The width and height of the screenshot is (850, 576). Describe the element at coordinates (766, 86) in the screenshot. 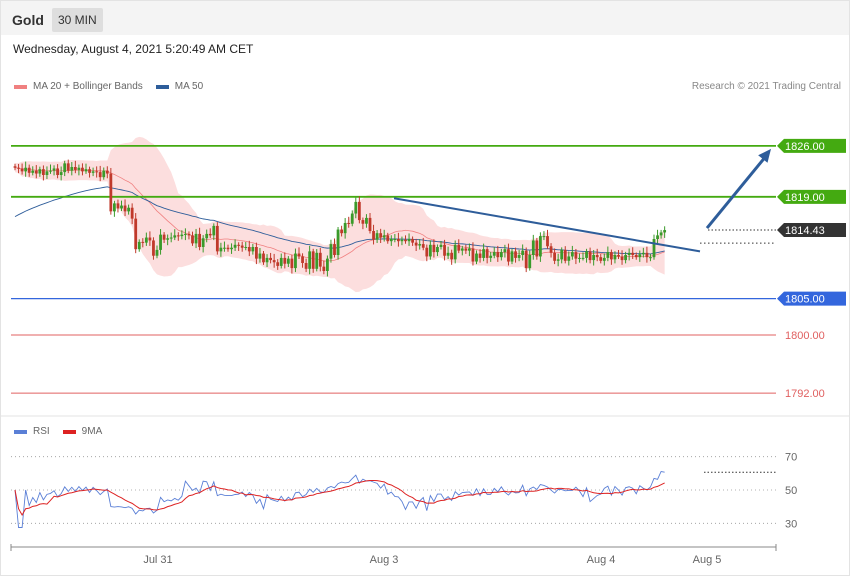

I see `research-credit: Research © 2021 Trading Central` at that location.